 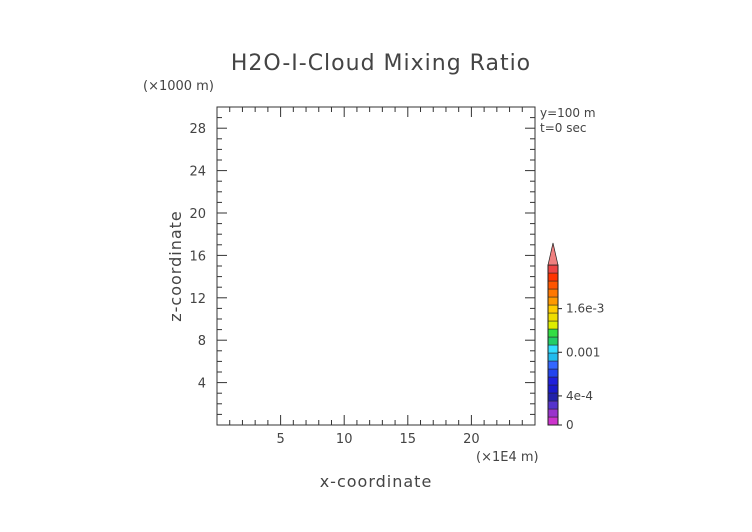 I want to click on colorbar-extend-arrow, so click(x=553, y=254).